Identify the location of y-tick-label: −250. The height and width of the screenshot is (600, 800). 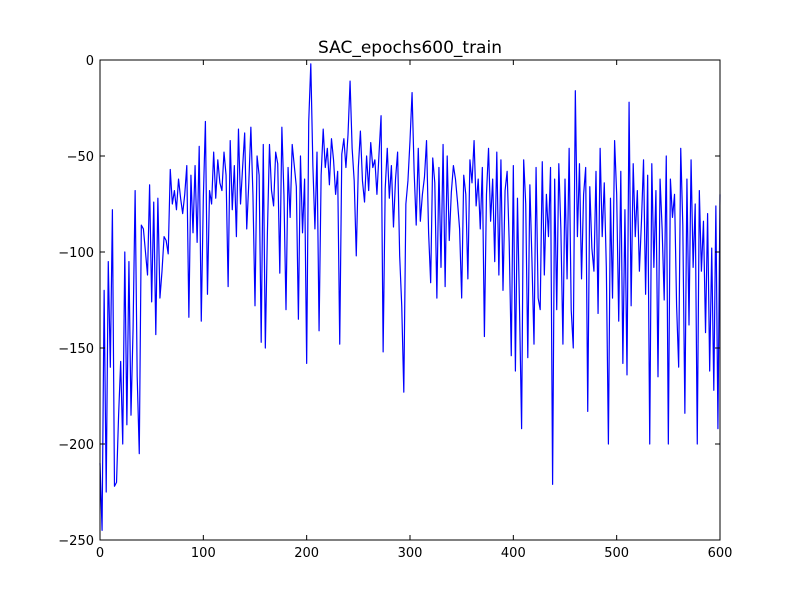
(76, 541).